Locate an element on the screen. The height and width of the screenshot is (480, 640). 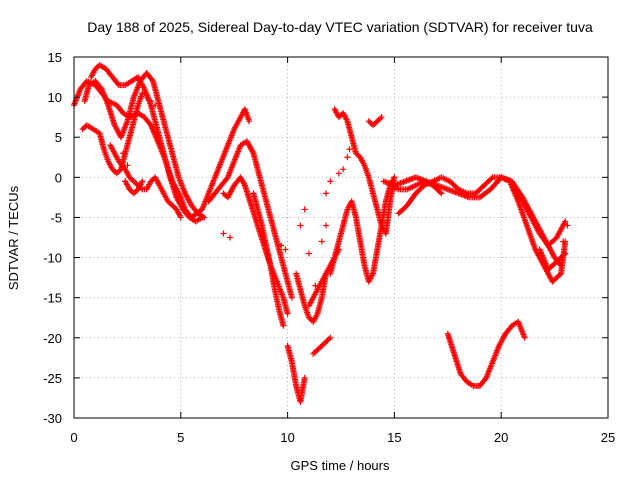
y-tick-label: 0 is located at coordinates (58, 177).